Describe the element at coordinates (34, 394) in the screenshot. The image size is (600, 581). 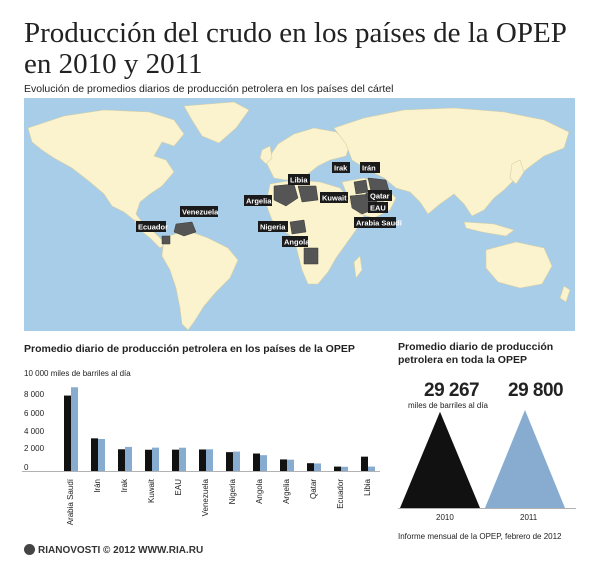
I see `tick-8000: 8 000` at that location.